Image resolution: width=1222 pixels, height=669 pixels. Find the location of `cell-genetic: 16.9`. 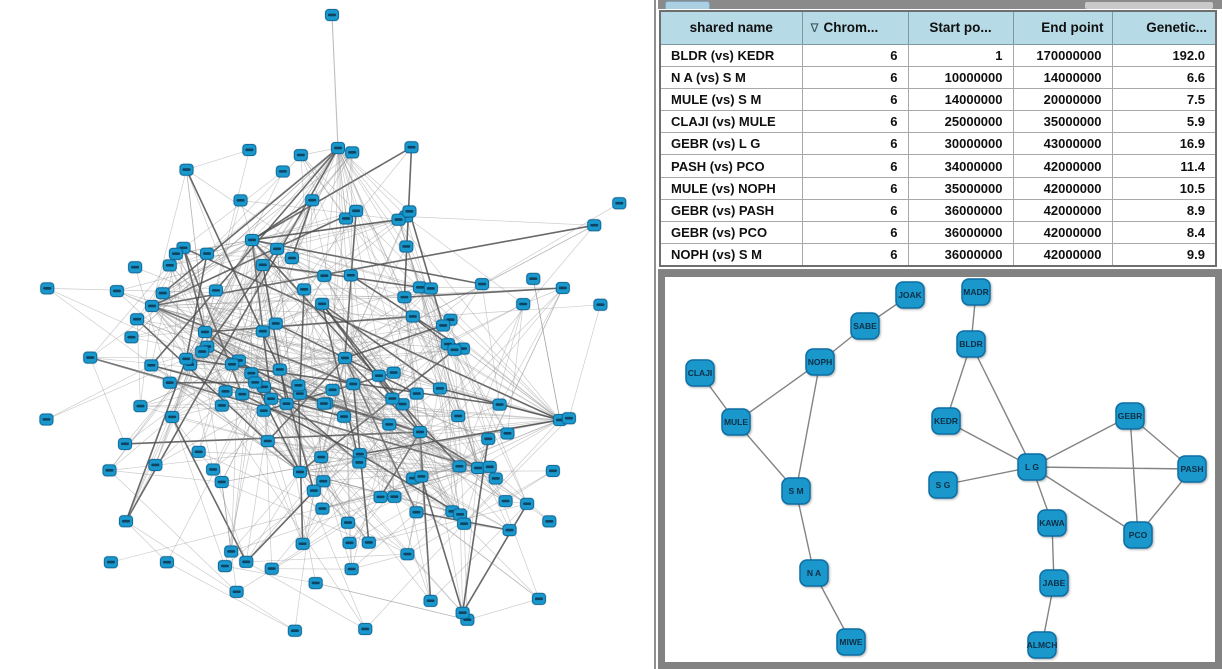

cell-genetic: 16.9 is located at coordinates (1164, 144).